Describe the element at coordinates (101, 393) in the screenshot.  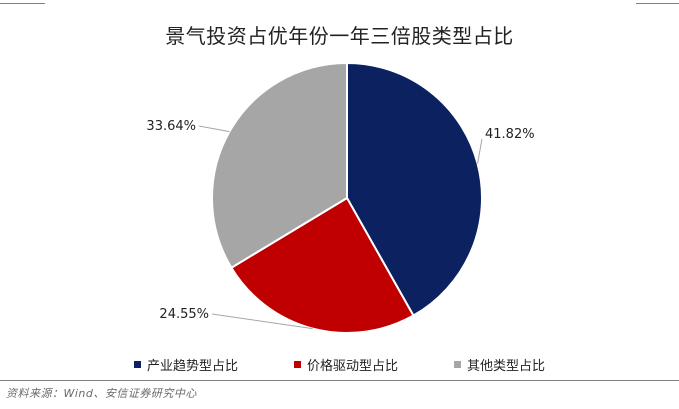
I see `source-note: 资料来源：Wind、安信证券研究中心` at that location.